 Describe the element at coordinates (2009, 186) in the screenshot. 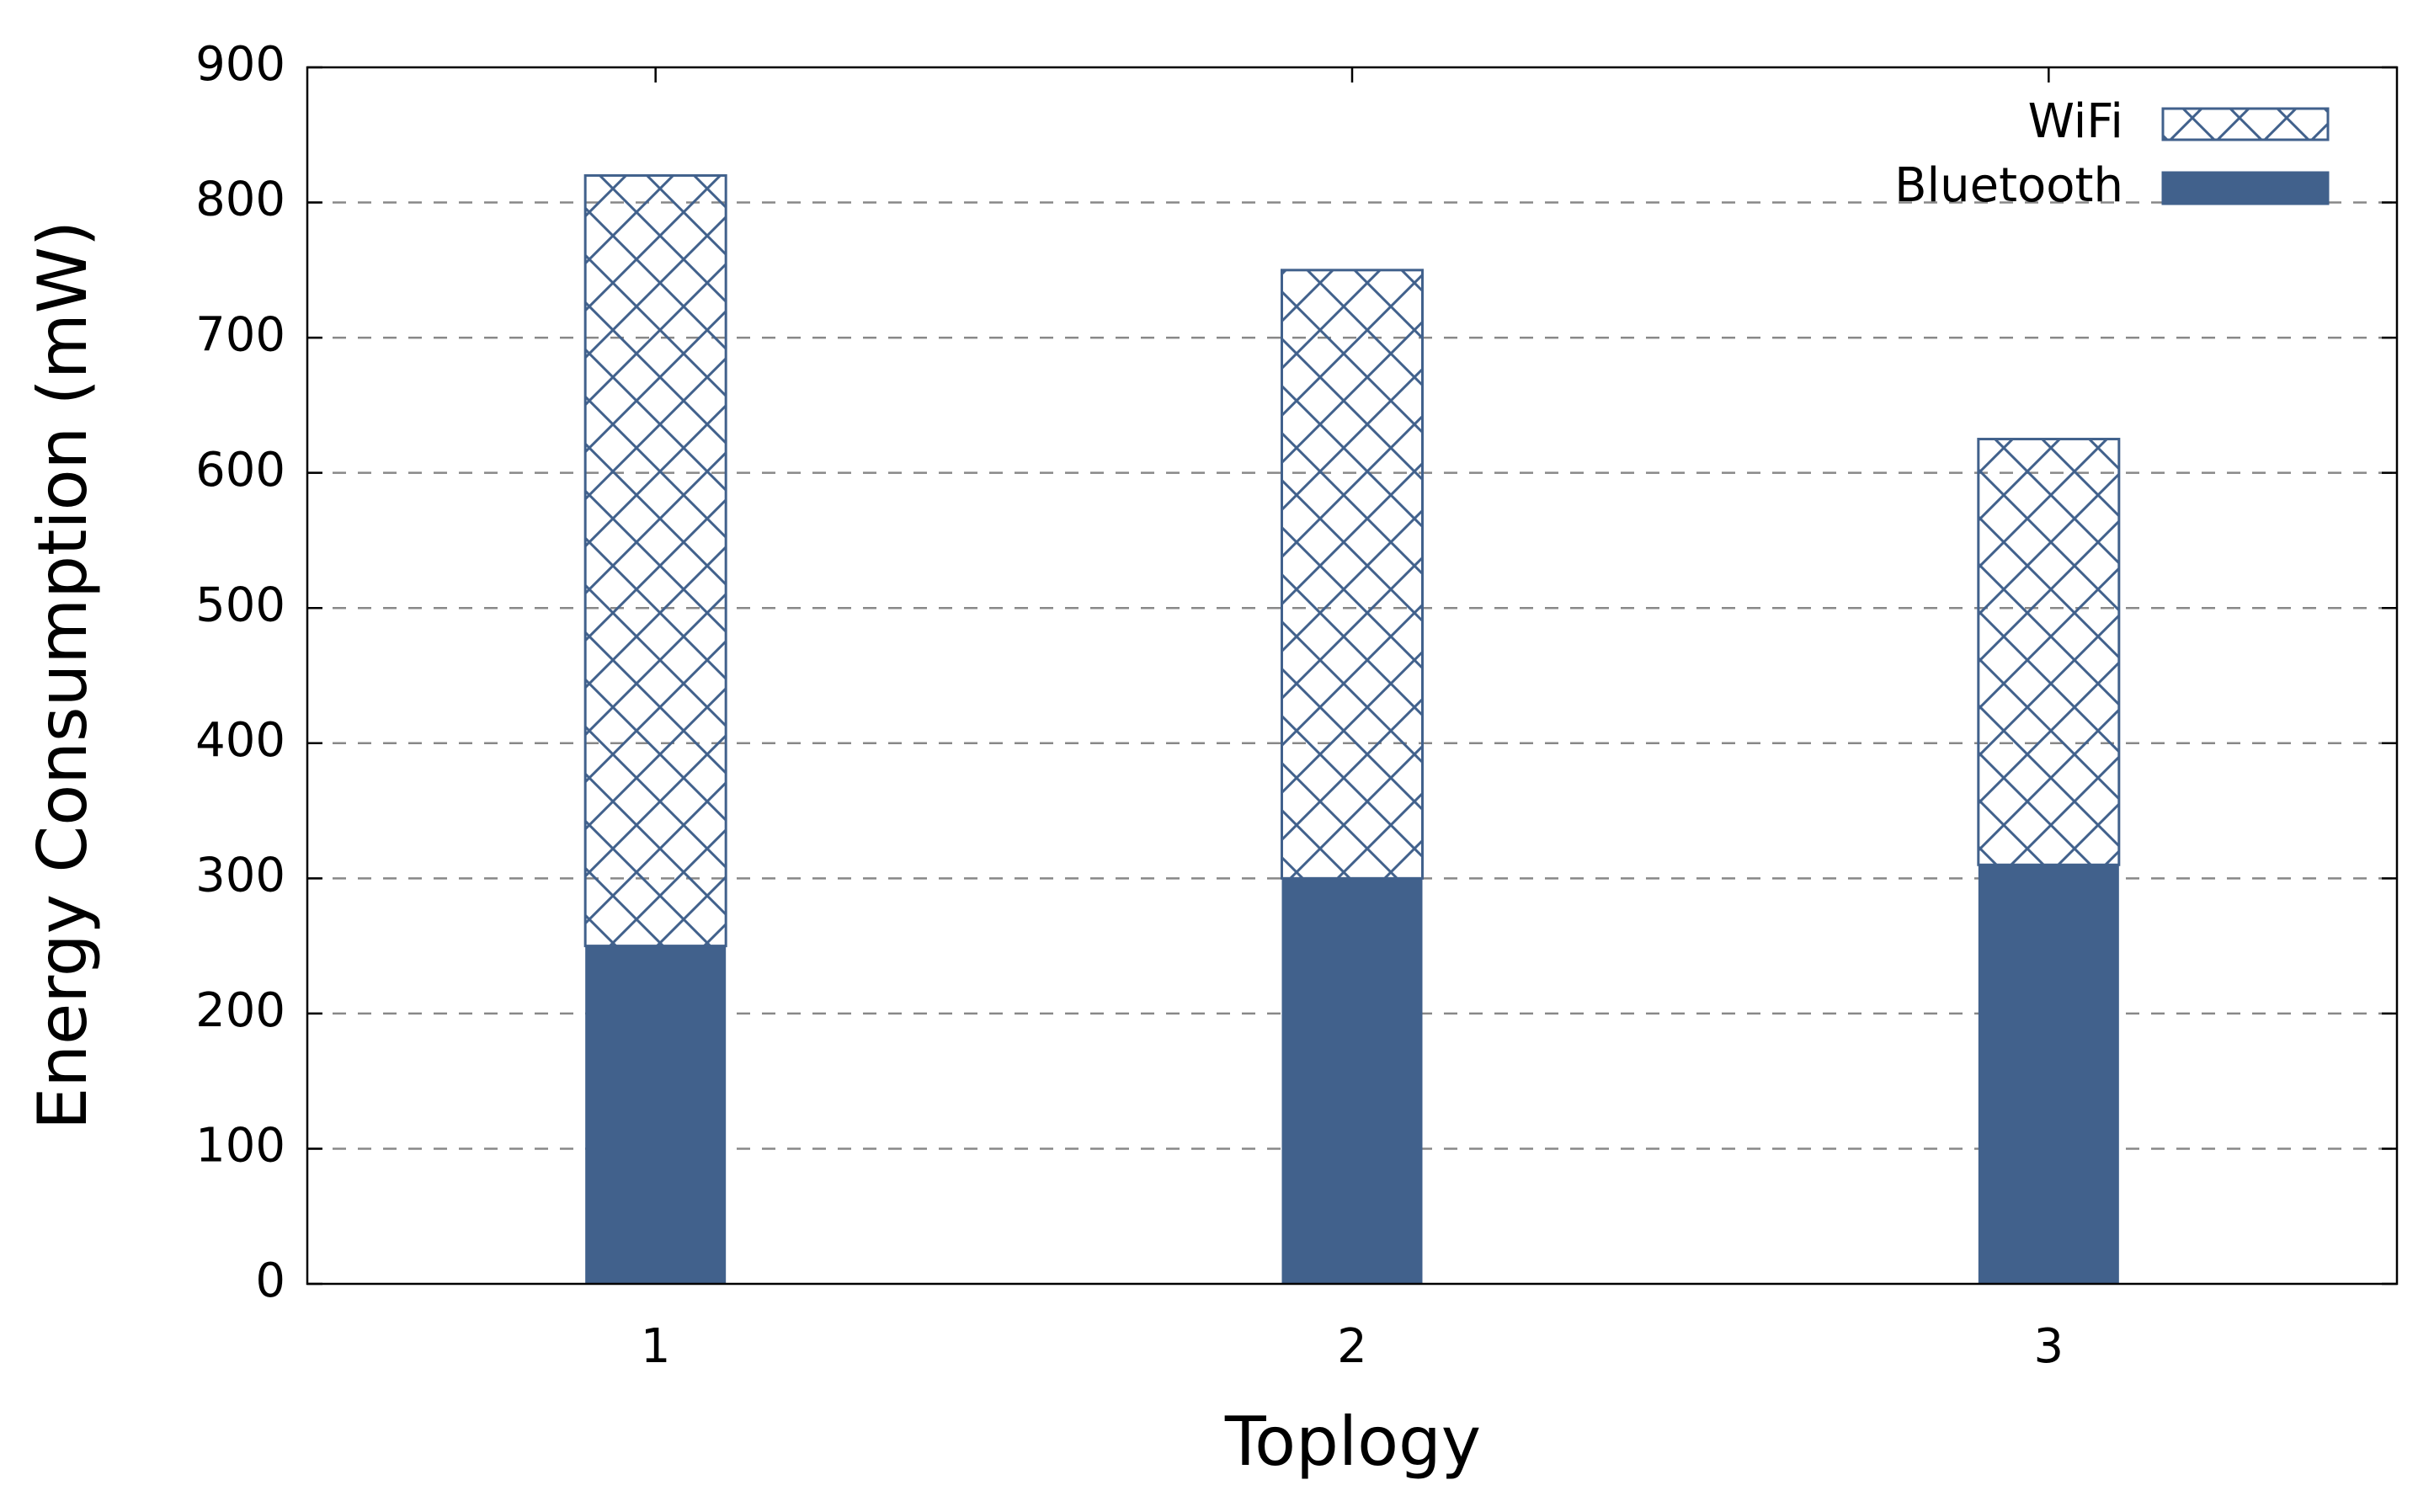

I see `legend-label: Bluetooth` at that location.